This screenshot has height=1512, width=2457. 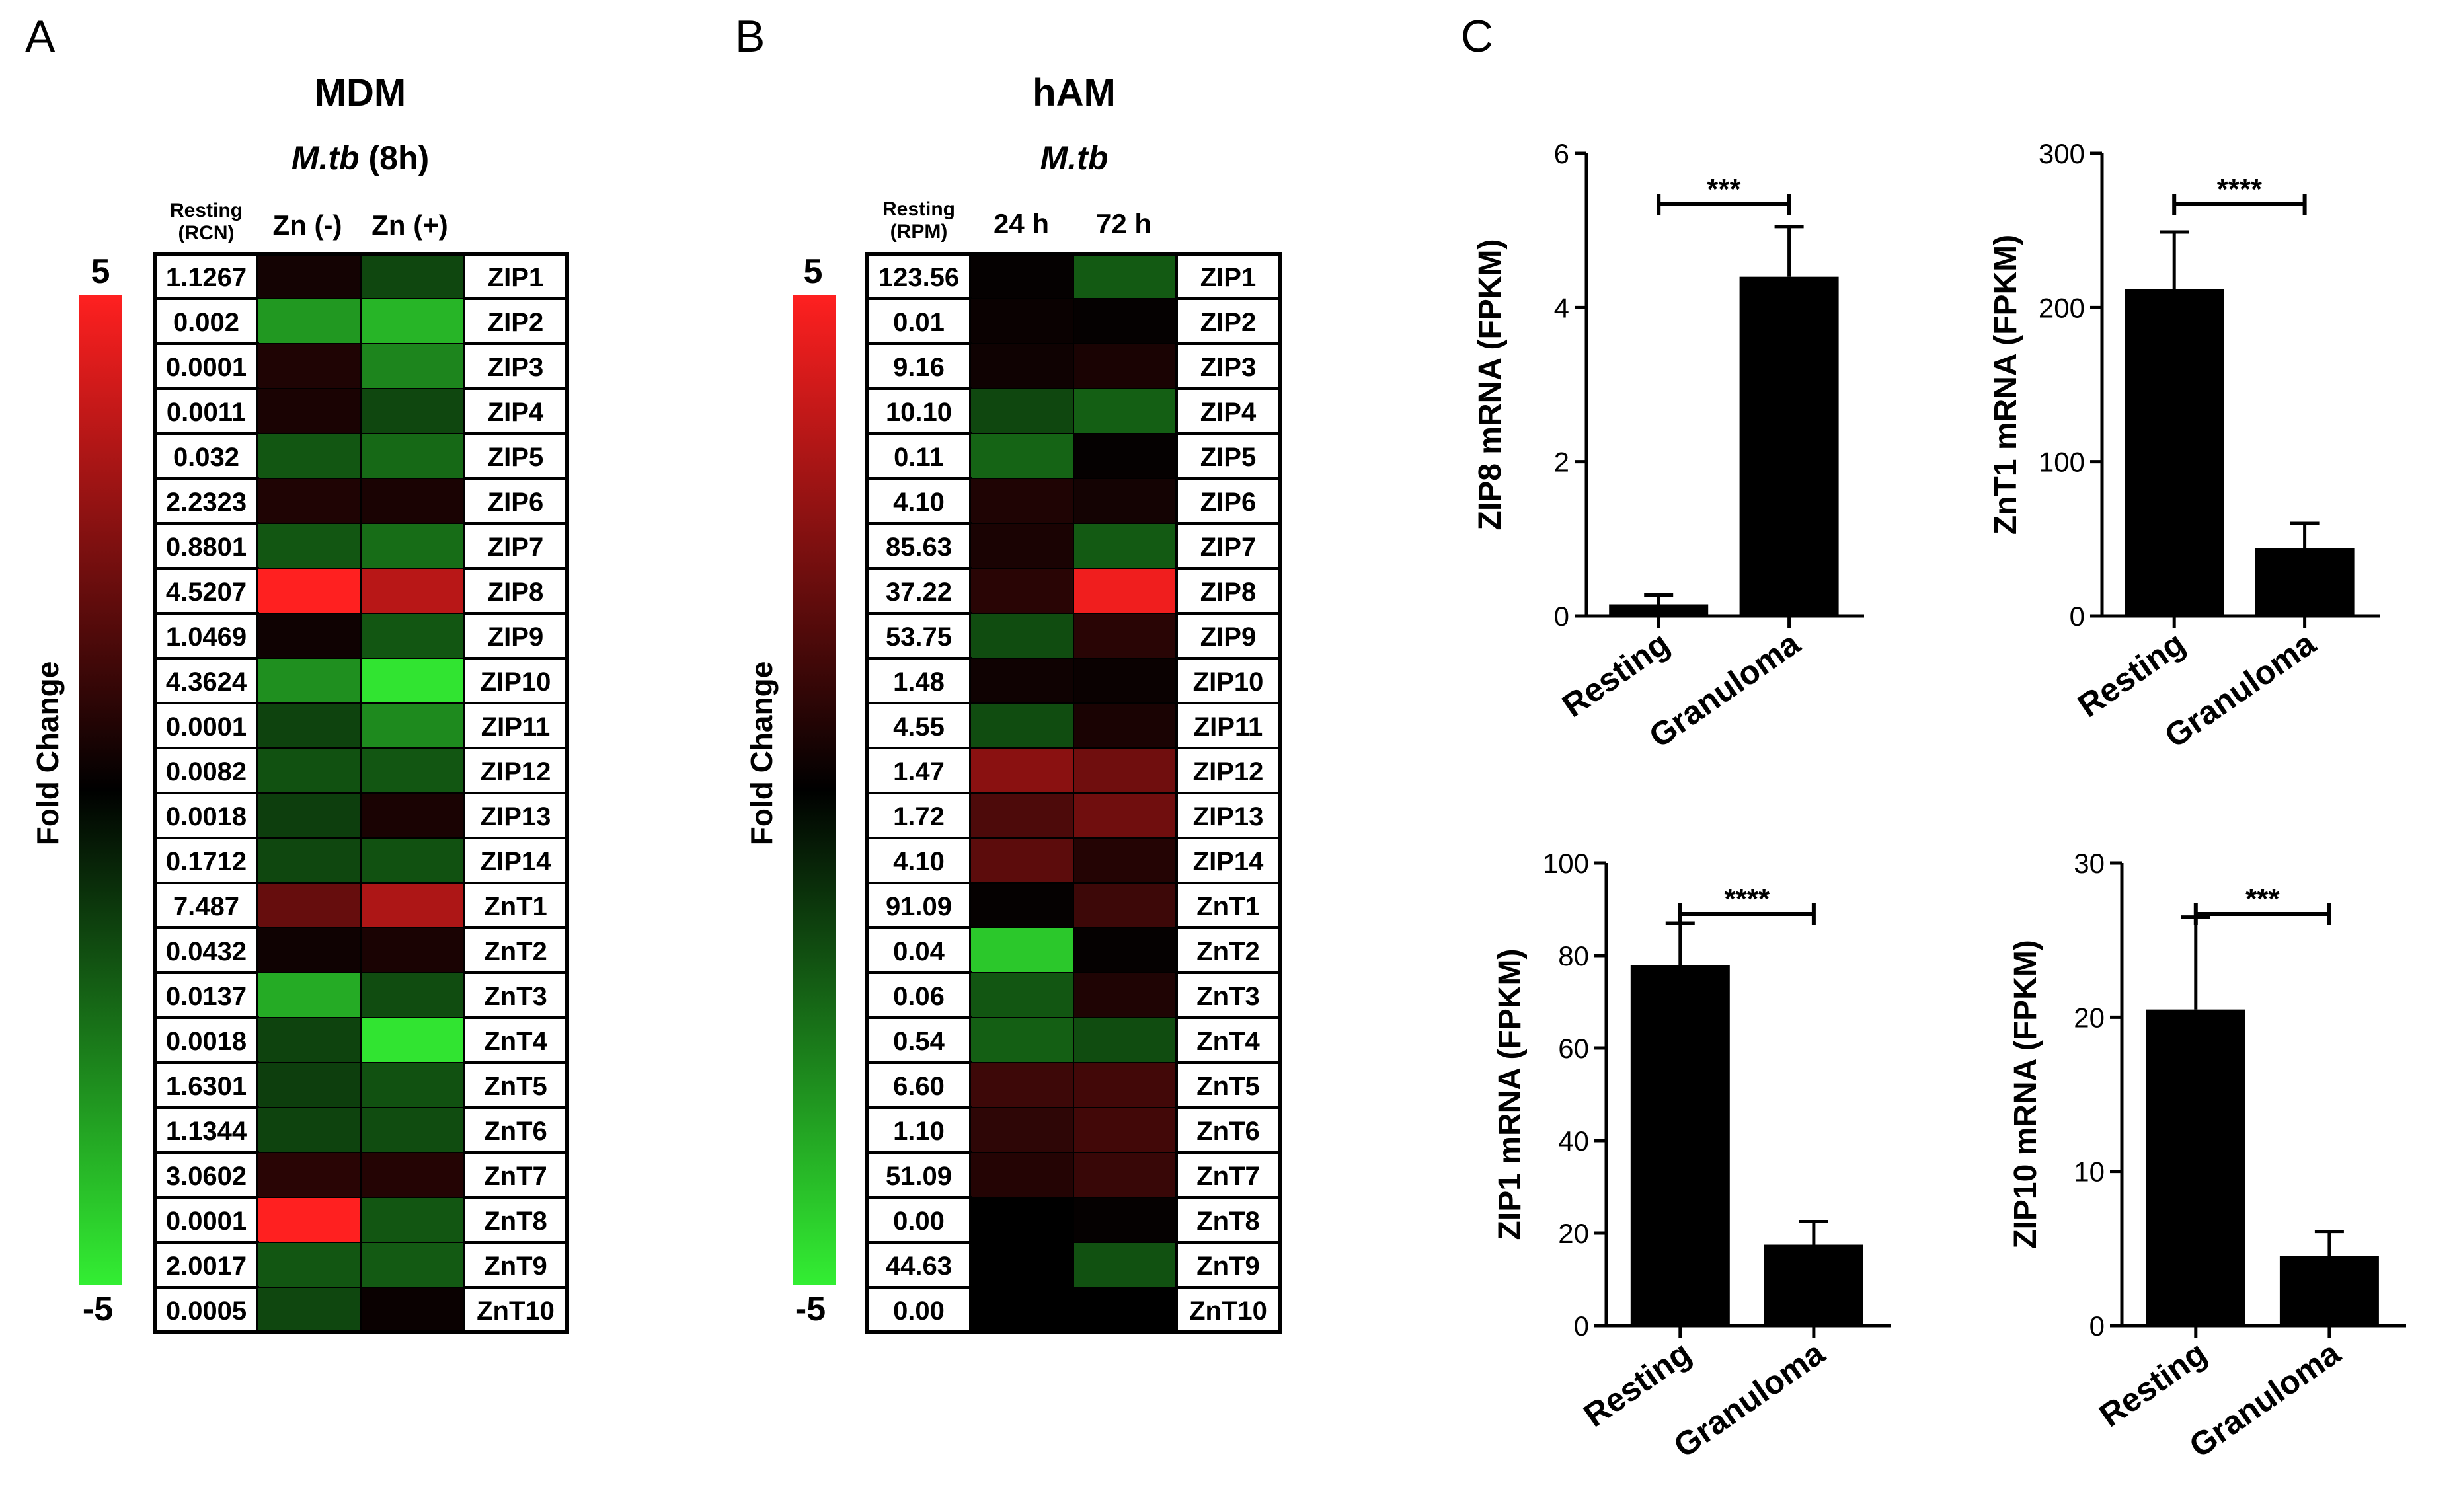 I want to click on znt1-ytick-label-300: 300, so click(x=2062, y=153).